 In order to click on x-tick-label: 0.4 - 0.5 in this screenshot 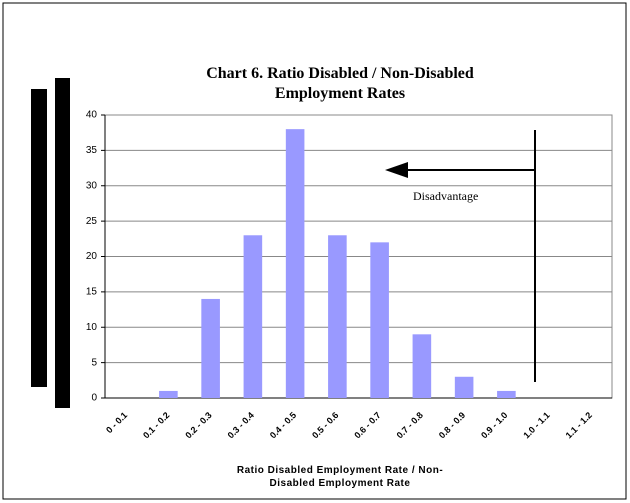, I will do `click(283, 425)`.